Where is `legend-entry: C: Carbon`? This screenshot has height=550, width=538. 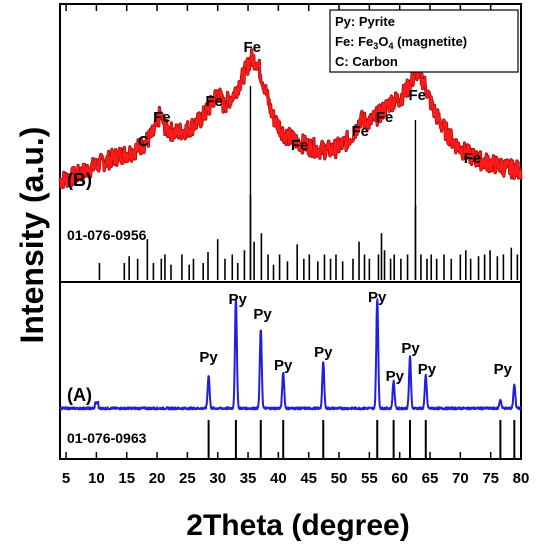
legend-entry: C: Carbon is located at coordinates (366, 61).